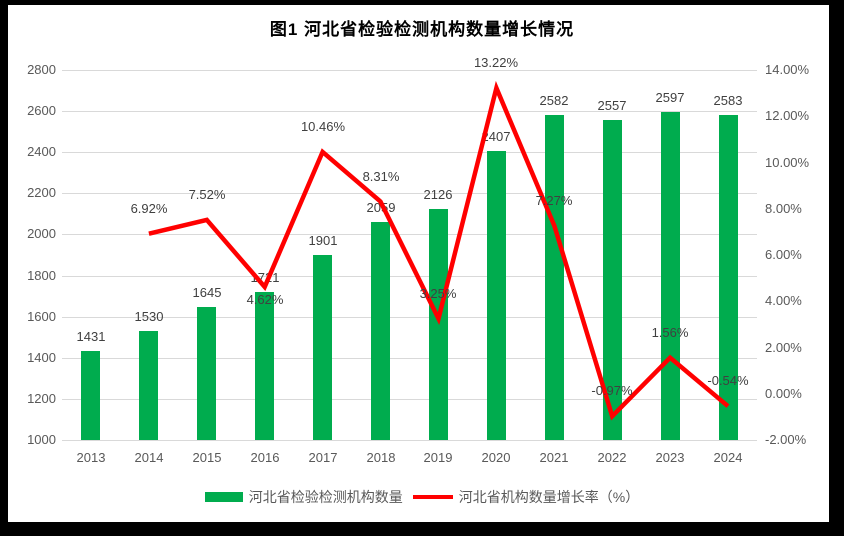 Image resolution: width=844 pixels, height=536 pixels. I want to click on legend-bar-swatch-icon, so click(223, 497).